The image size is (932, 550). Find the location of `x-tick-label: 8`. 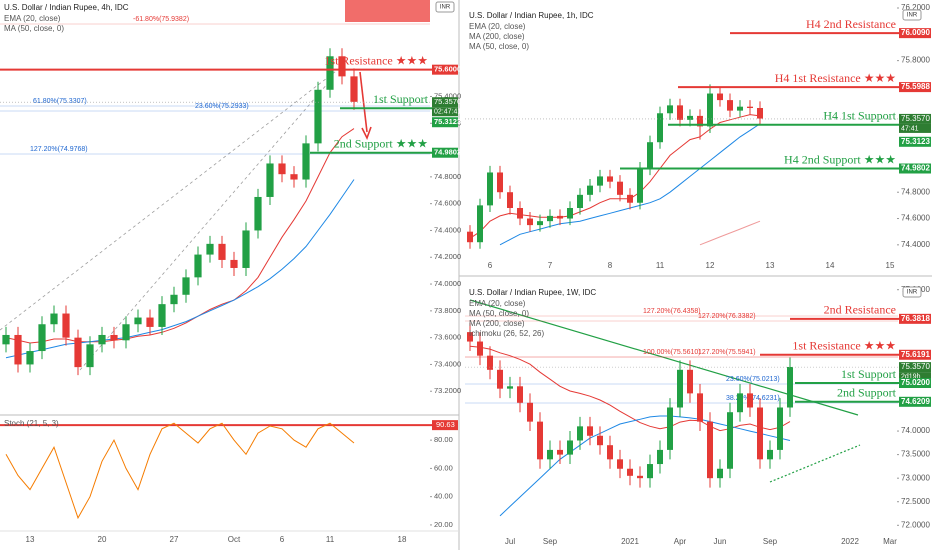

x-tick-label: 8 is located at coordinates (610, 265).